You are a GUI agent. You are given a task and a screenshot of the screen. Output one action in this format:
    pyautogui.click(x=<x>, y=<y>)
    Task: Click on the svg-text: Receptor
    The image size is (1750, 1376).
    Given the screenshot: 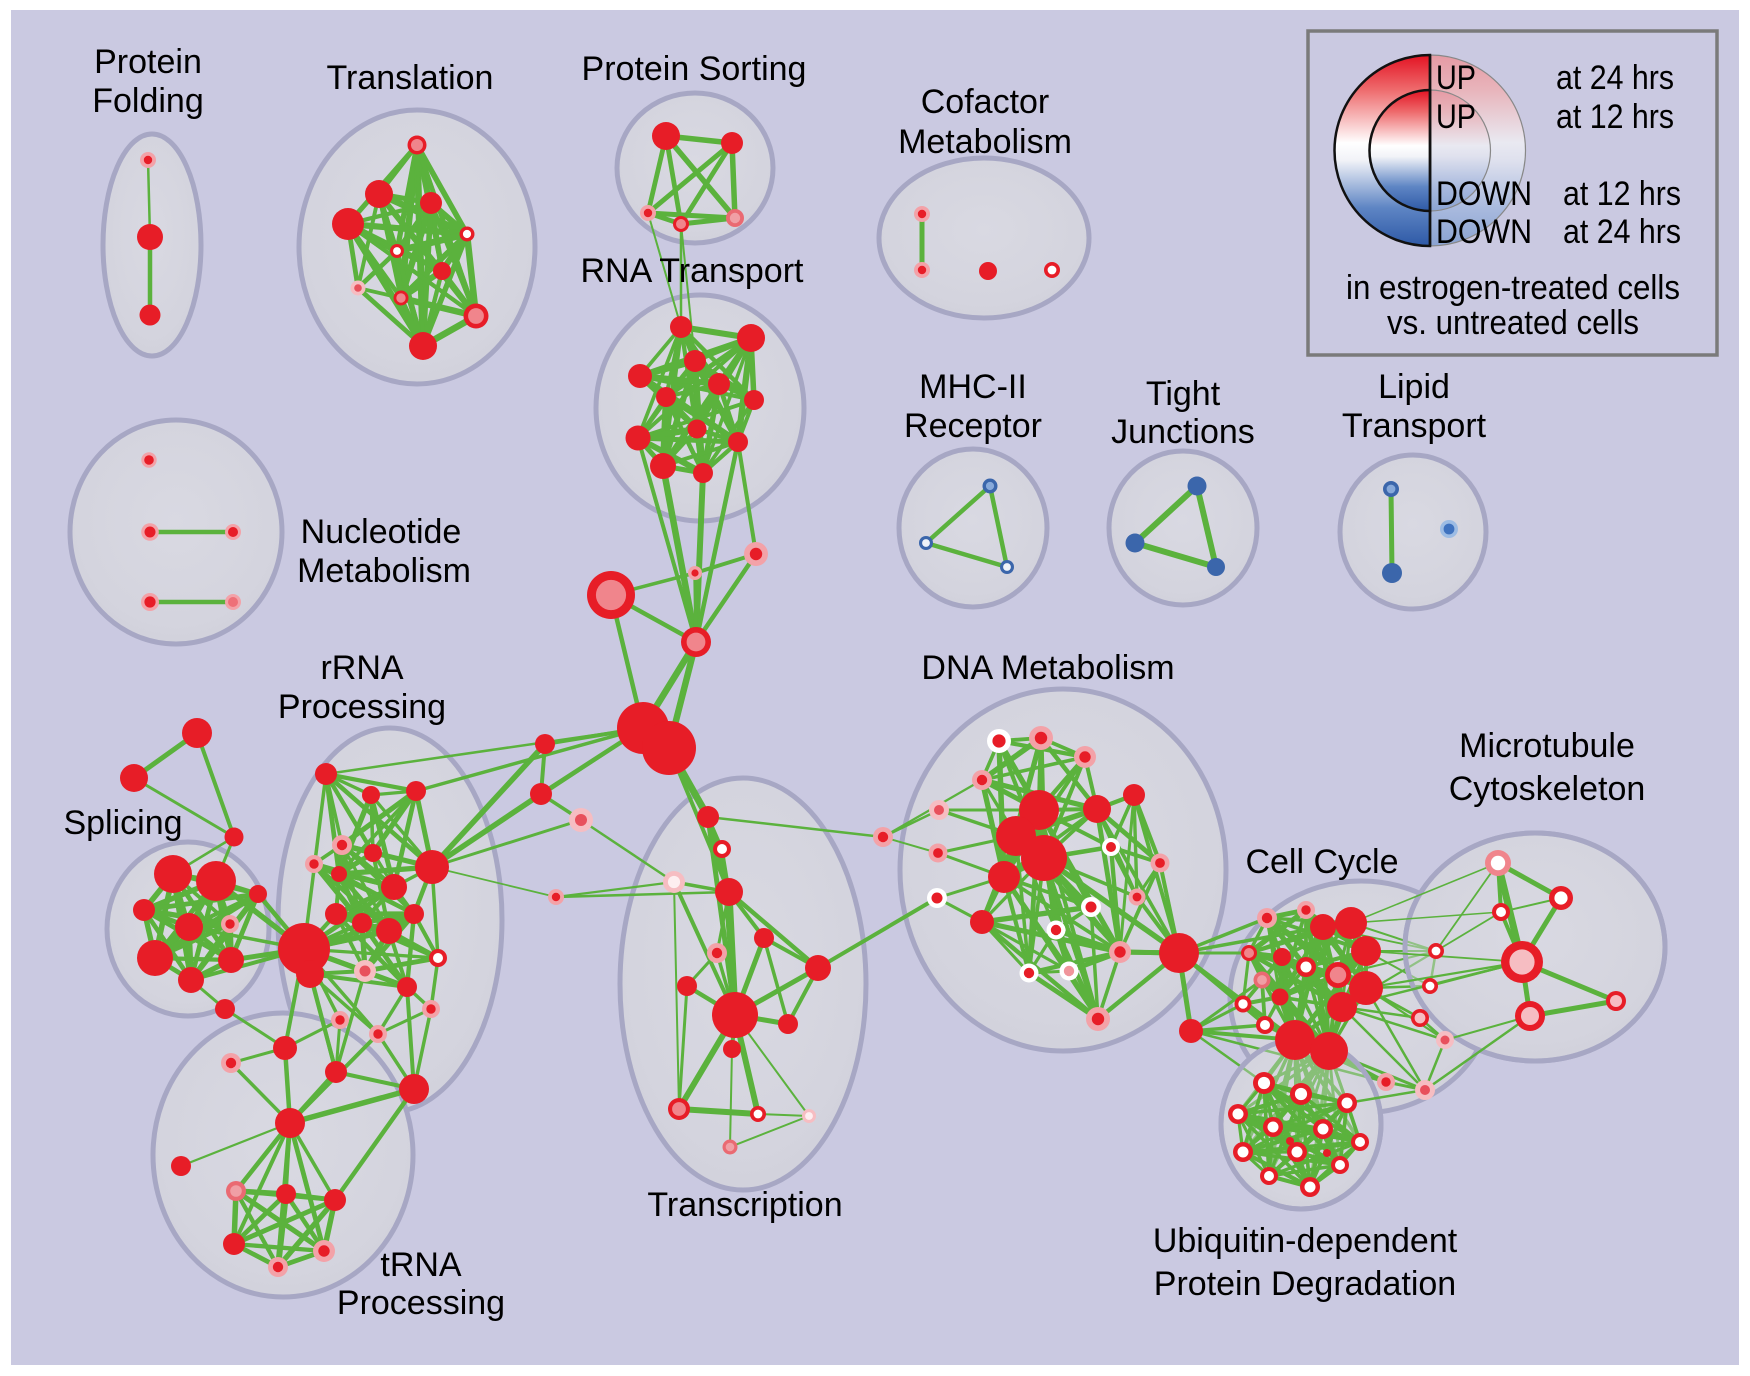 What is the action you would take?
    pyautogui.click(x=973, y=426)
    